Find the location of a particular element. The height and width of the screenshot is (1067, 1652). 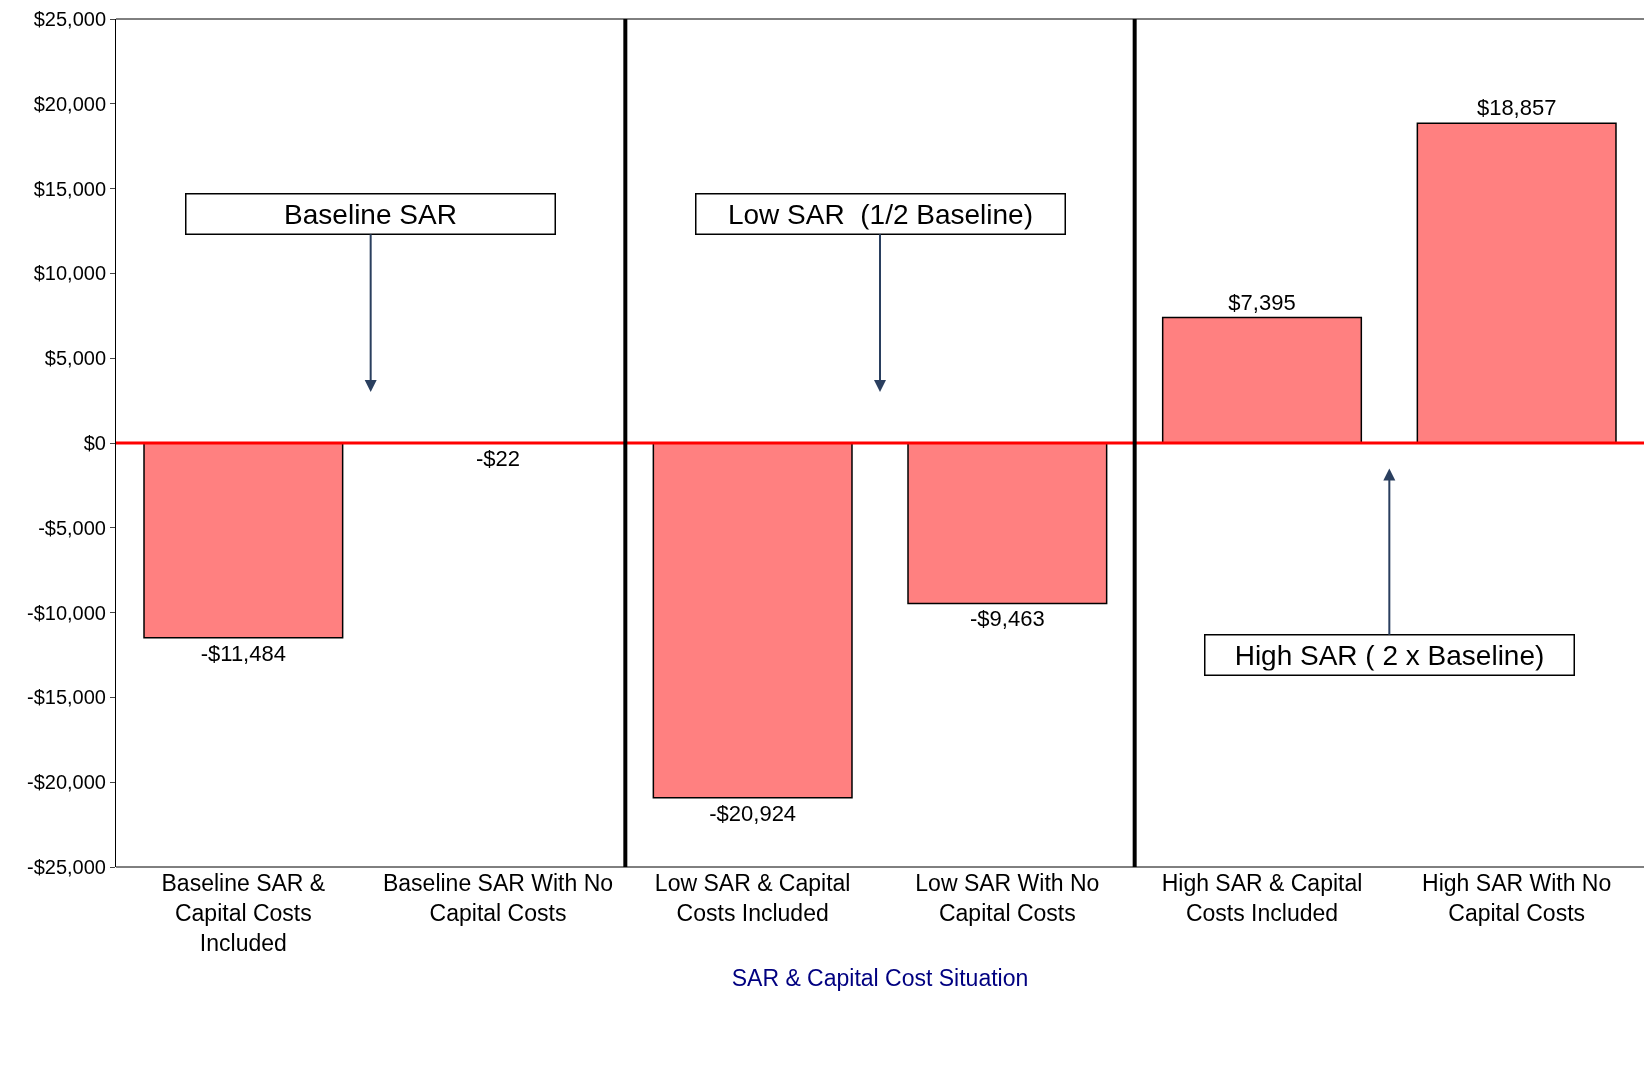

x-tick-label: Baseline SAR With No Capital Costs is located at coordinates (498, 898).